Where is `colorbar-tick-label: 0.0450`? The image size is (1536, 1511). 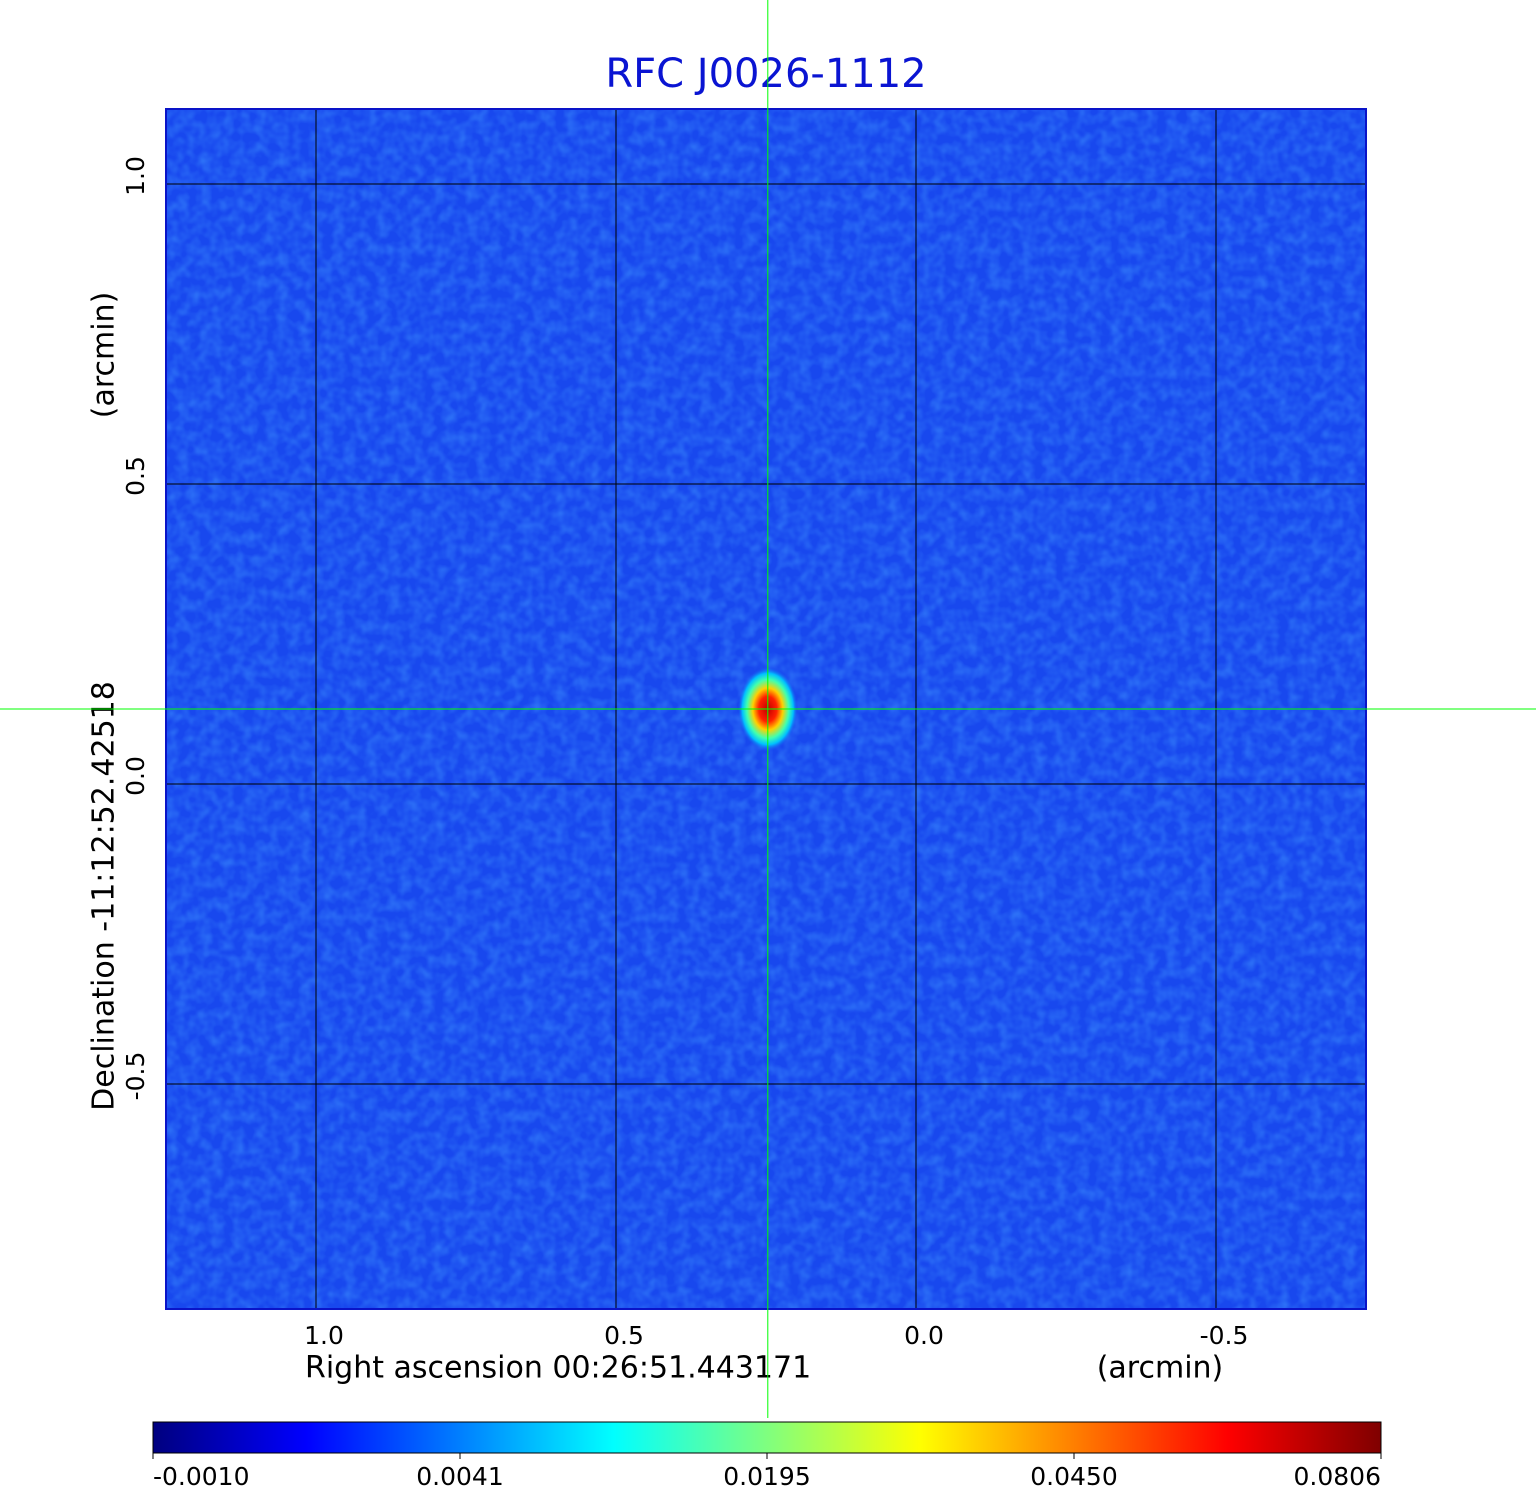
colorbar-tick-label: 0.0450 is located at coordinates (1073, 1476).